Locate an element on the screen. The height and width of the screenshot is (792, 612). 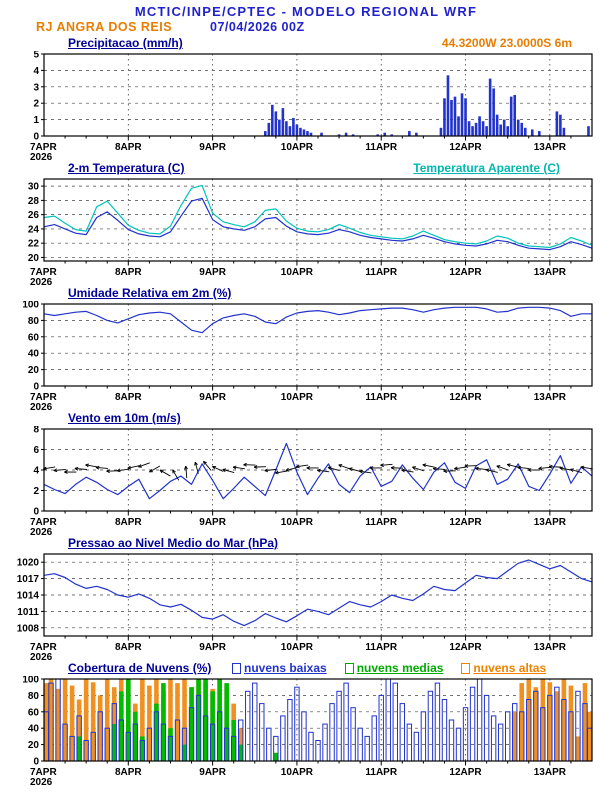
svg-text: 1011 is located at coordinates (28, 612).